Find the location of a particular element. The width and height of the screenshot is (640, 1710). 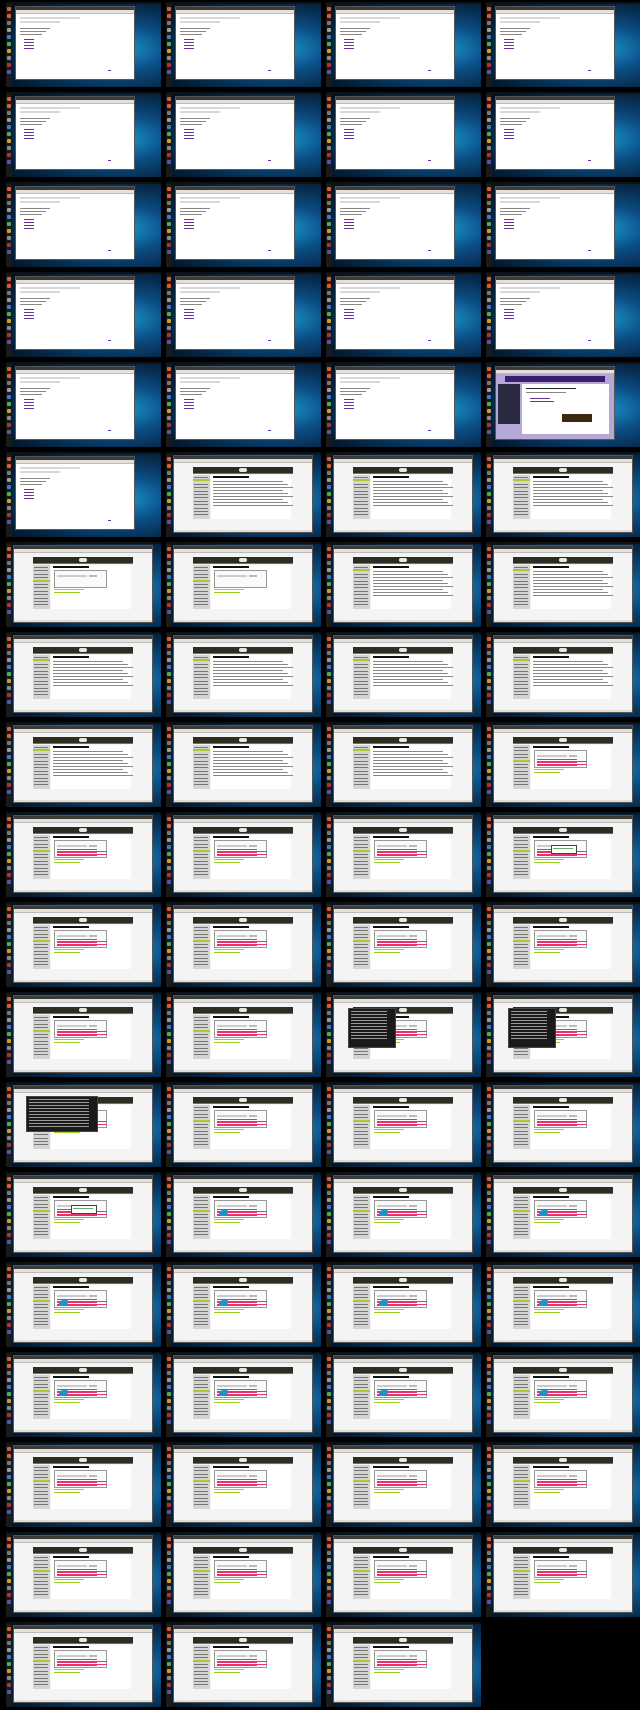

dvwa-main is located at coordinates (91, 1037).